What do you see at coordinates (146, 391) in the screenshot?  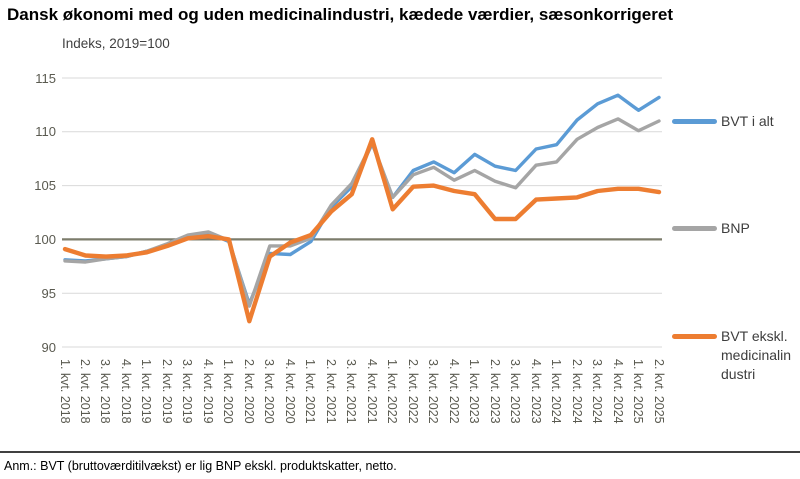 I see `x-tick-label: 1. kvt. 2019` at bounding box center [146, 391].